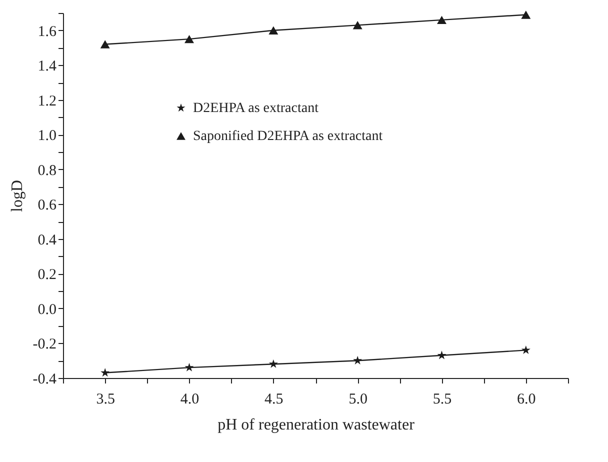 The height and width of the screenshot is (462, 608). Describe the element at coordinates (105, 400) in the screenshot. I see `x-tick-label: 3.5` at that location.